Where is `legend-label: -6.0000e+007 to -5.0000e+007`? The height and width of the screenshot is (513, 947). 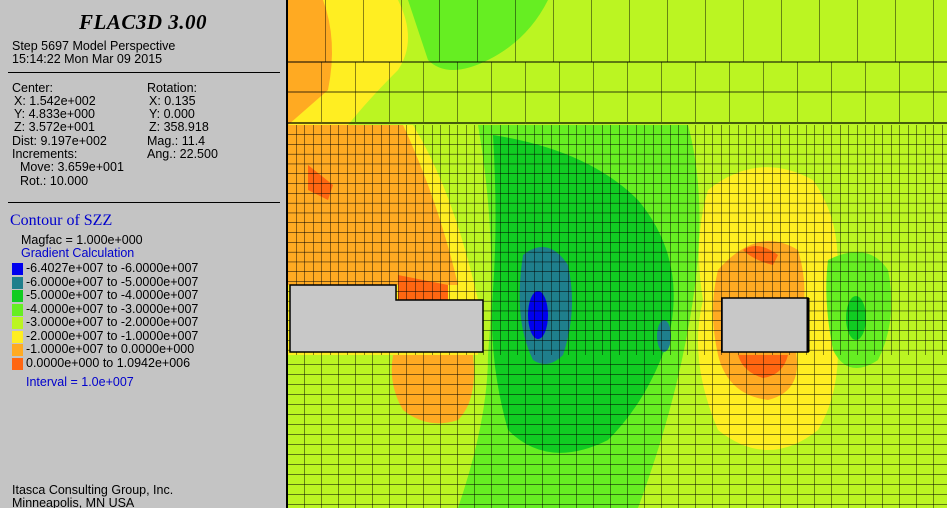
legend-label: -6.0000e+007 to -5.0000e+007 is located at coordinates (112, 281).